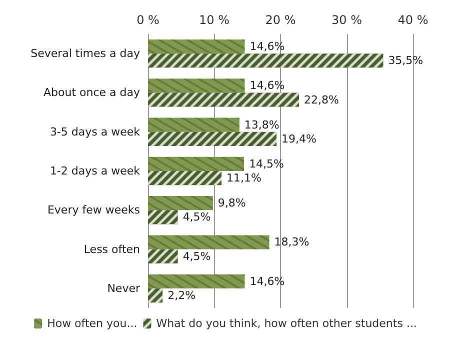 This screenshot has width=451, height=346. Describe the element at coordinates (347, 20) in the screenshot. I see `x-tick-label: 30 %` at that location.